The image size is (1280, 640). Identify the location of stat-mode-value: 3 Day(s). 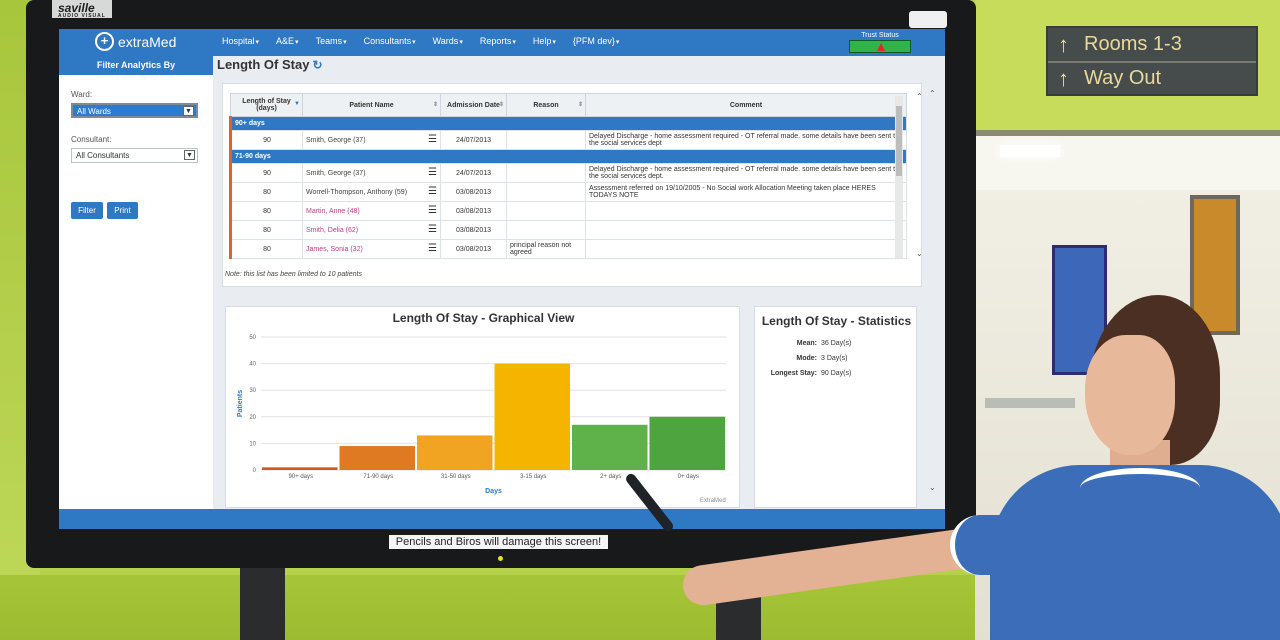
(834, 358).